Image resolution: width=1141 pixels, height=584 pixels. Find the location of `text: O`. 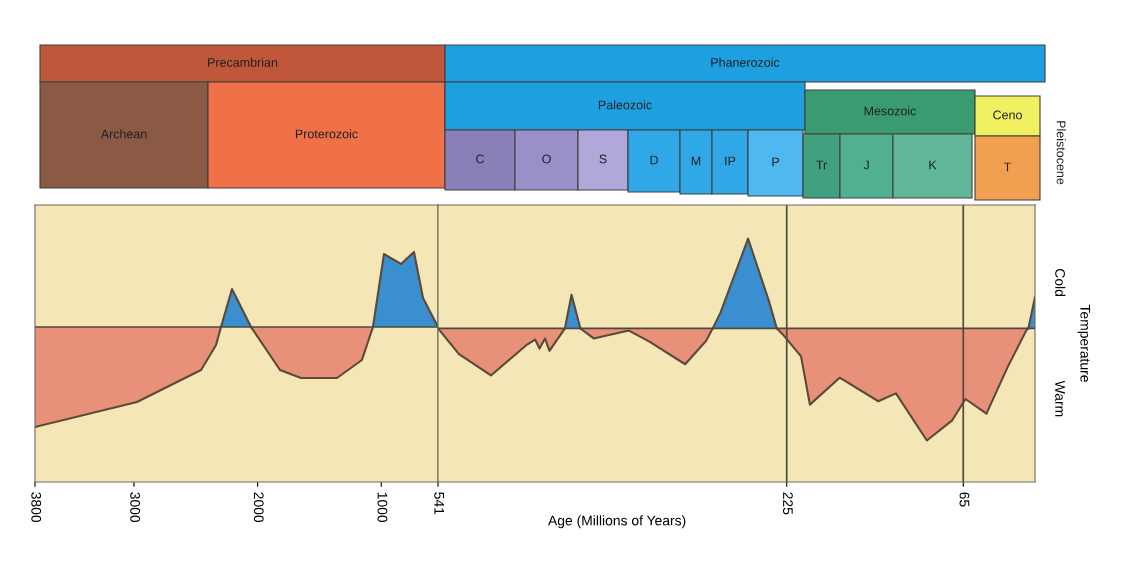

text: O is located at coordinates (546, 159).